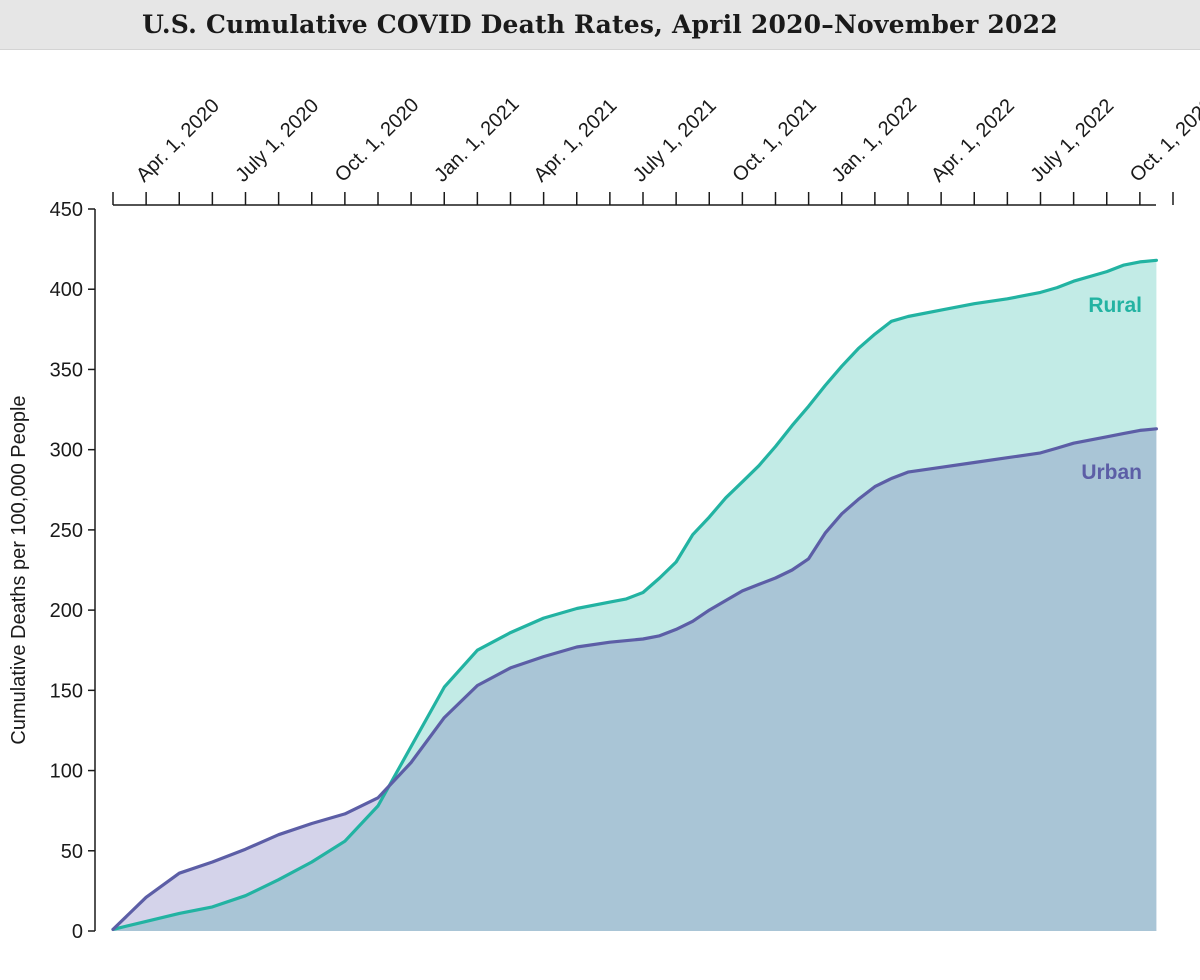 The height and width of the screenshot is (980, 1200). What do you see at coordinates (774, 140) in the screenshot?
I see `x-tick-label: Oct. 1, 2021` at bounding box center [774, 140].